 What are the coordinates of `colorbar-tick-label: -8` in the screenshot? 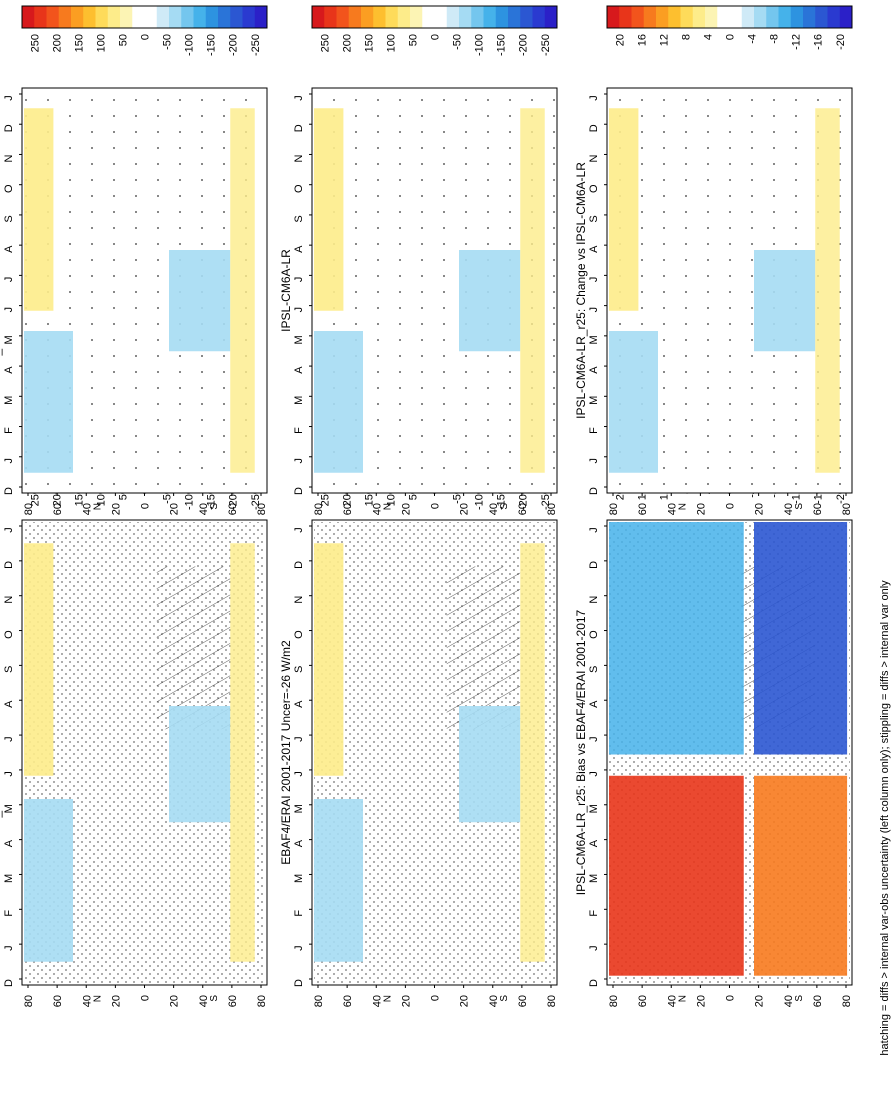 It's located at (775, 39).